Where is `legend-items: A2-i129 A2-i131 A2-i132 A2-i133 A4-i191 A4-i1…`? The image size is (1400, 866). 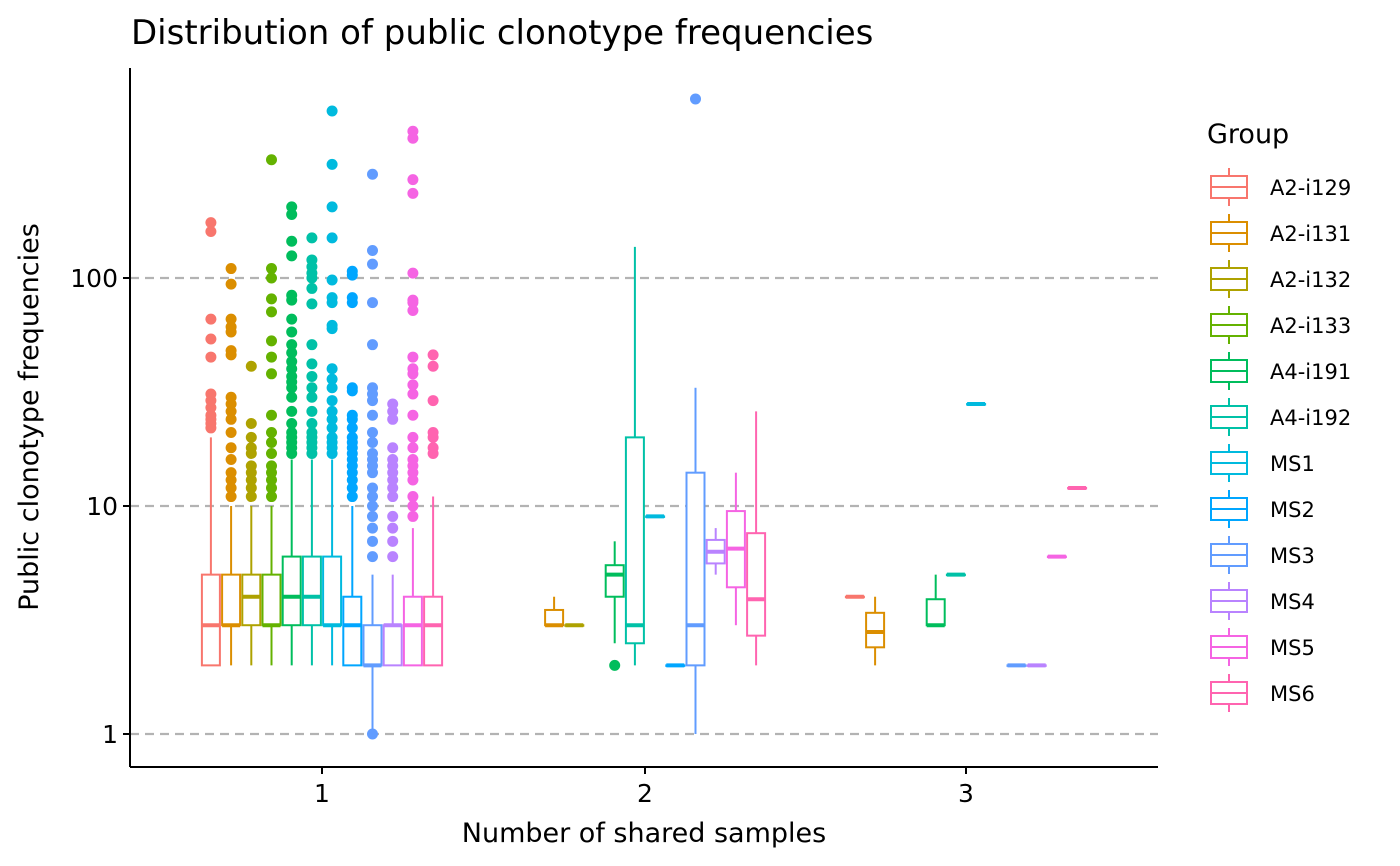
legend-items: A2-i129 A2-i131 A2-i132 A2-i133 A4-i191 A4-i1… is located at coordinates (1280, 440).